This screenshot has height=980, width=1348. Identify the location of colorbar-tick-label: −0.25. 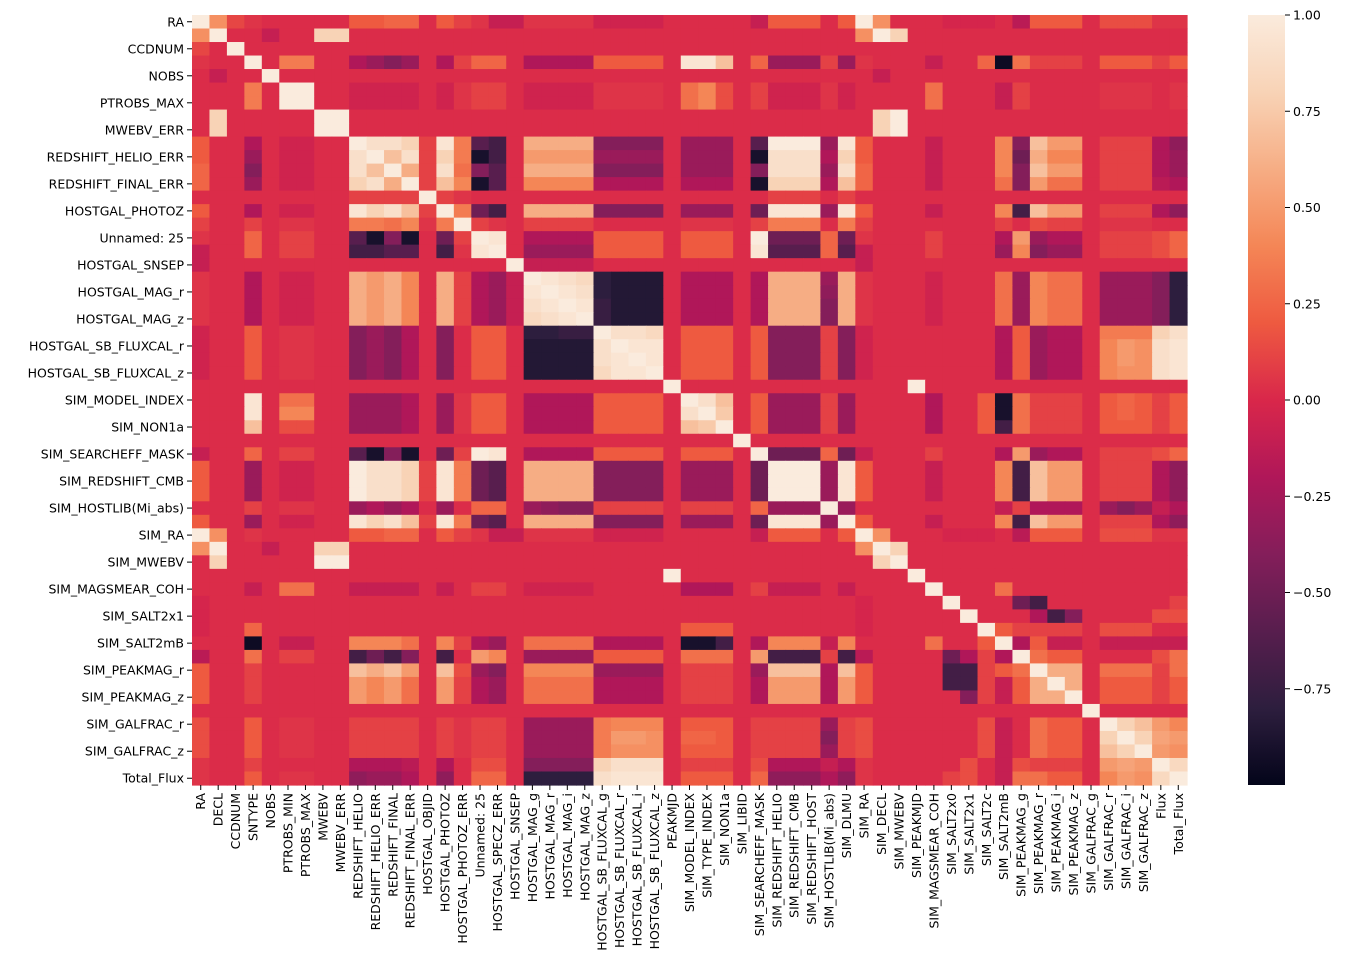
(1312, 496).